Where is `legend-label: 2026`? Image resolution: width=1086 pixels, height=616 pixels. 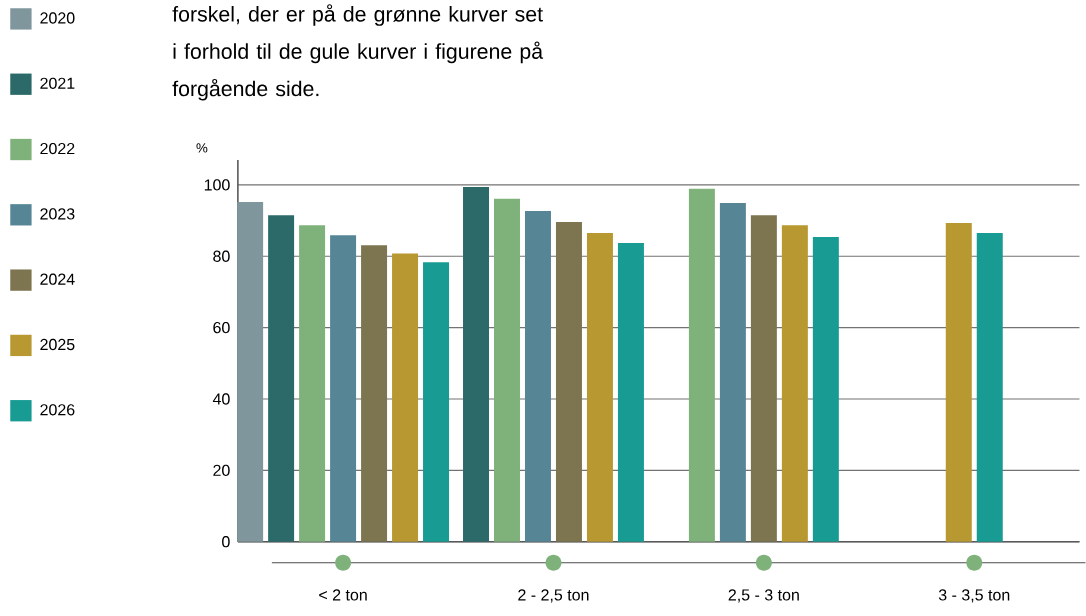 legend-label: 2026 is located at coordinates (57, 410).